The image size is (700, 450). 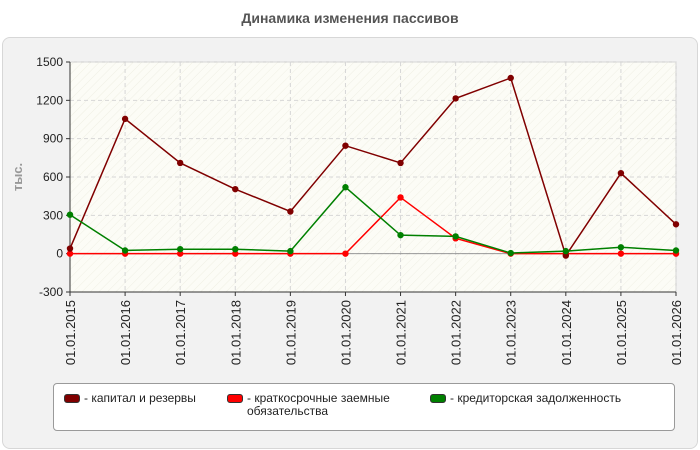 What do you see at coordinates (350, 18) in the screenshot?
I see `chart-title: Динамика изменения пассивов` at bounding box center [350, 18].